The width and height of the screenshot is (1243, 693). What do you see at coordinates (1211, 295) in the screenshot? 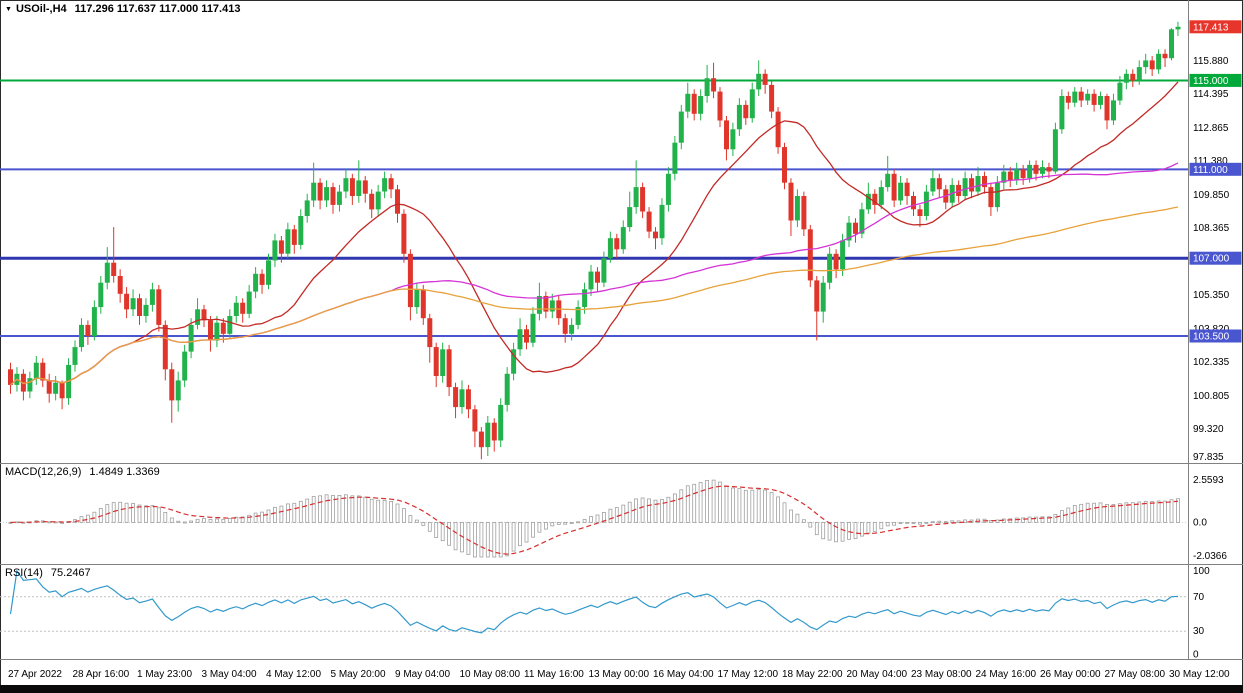
I see `svg-text: 105.350` at bounding box center [1211, 295].